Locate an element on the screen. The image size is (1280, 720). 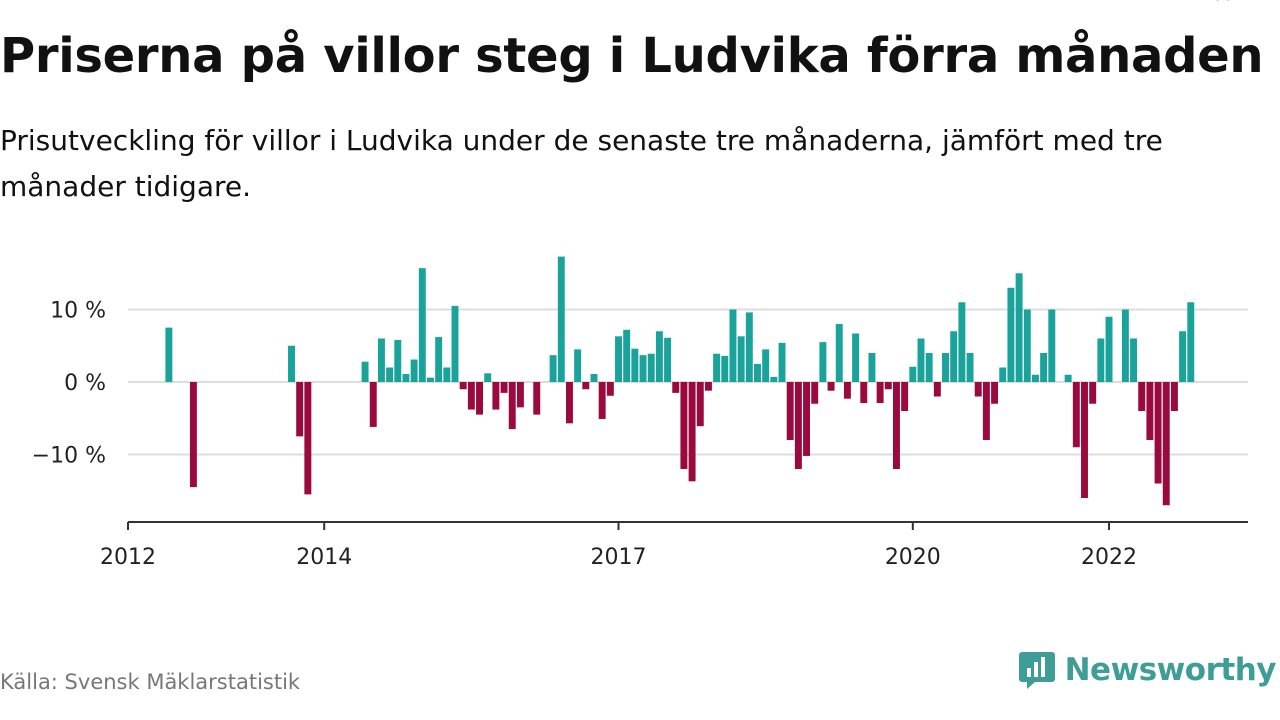
last-value-label: 11 % is located at coordinates (1205, 3).